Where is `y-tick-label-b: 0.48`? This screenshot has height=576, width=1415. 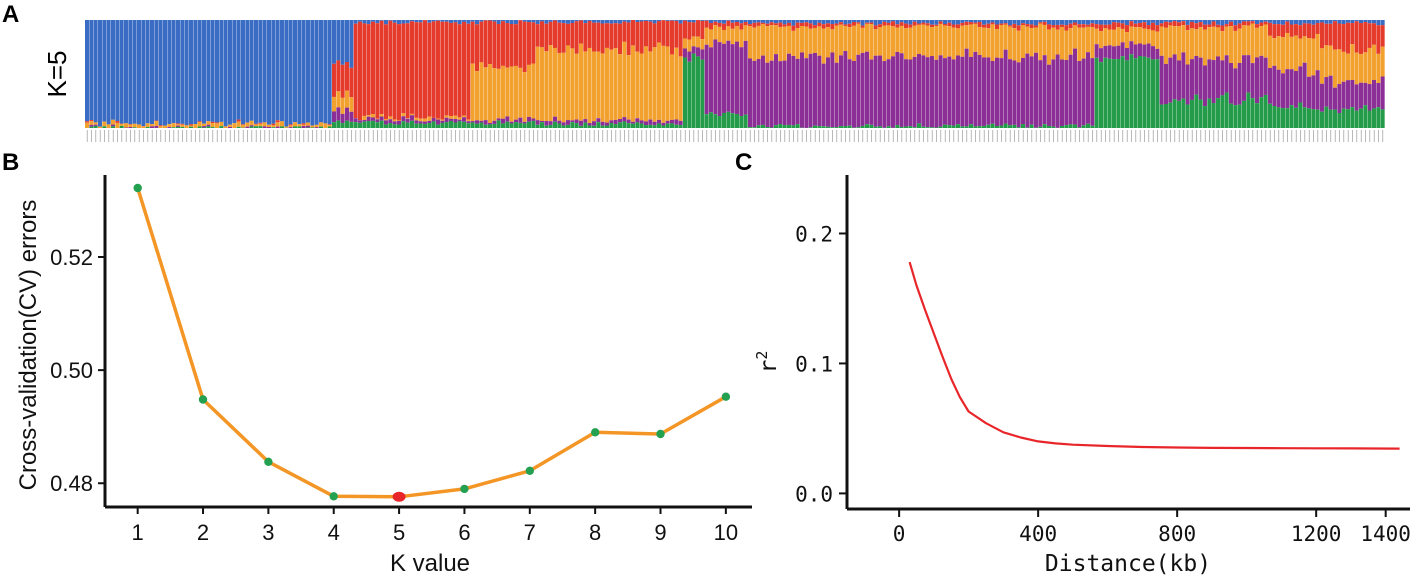
y-tick-label-b: 0.48 is located at coordinates (71, 483).